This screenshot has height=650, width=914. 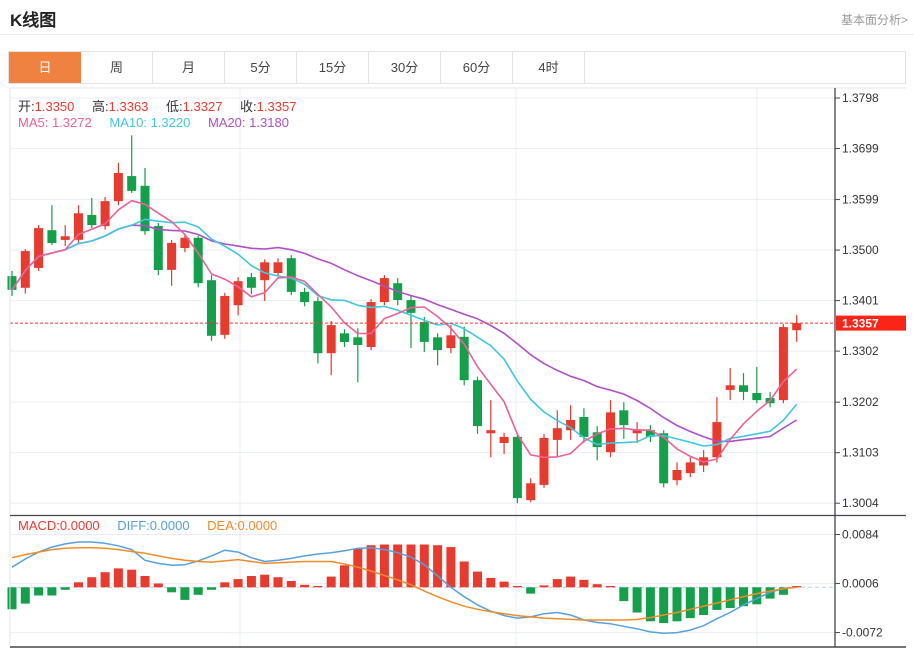 What do you see at coordinates (860, 584) in the screenshot?
I see `svg-text: 0.0006` at bounding box center [860, 584].